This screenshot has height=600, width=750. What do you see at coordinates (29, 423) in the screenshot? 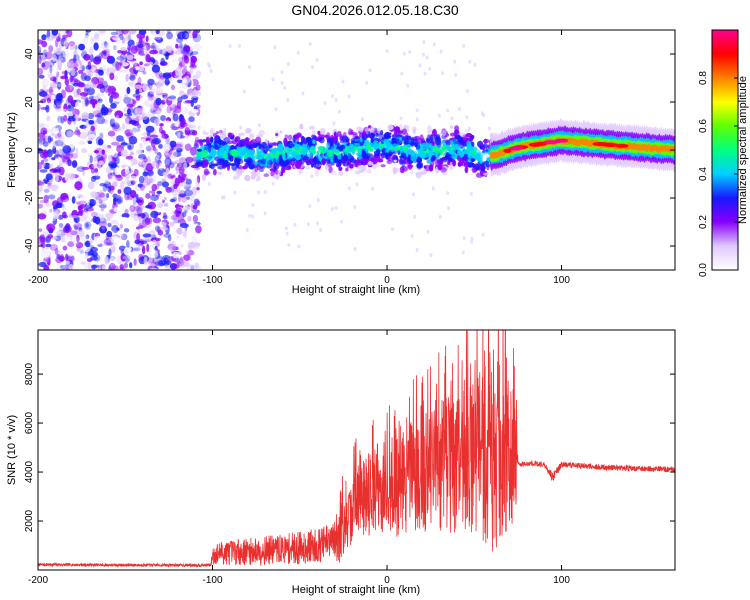
I see `y-tick-label: 6000` at bounding box center [29, 423].